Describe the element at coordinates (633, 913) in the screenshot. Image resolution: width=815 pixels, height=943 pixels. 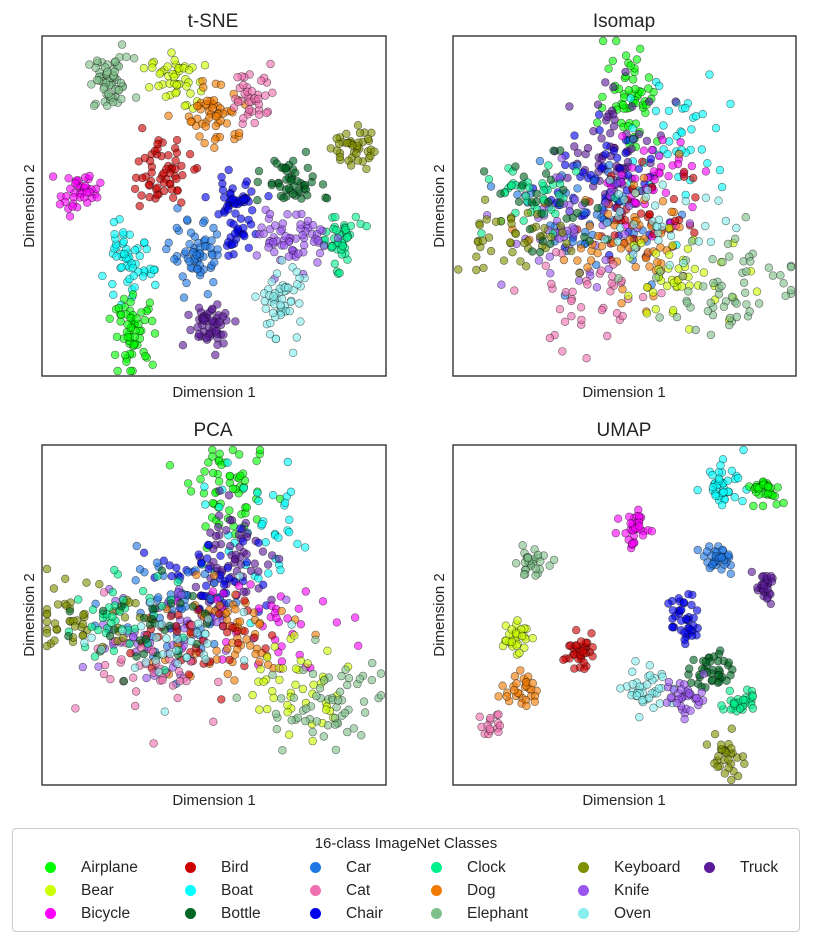
I see `legend-label: Oven` at that location.